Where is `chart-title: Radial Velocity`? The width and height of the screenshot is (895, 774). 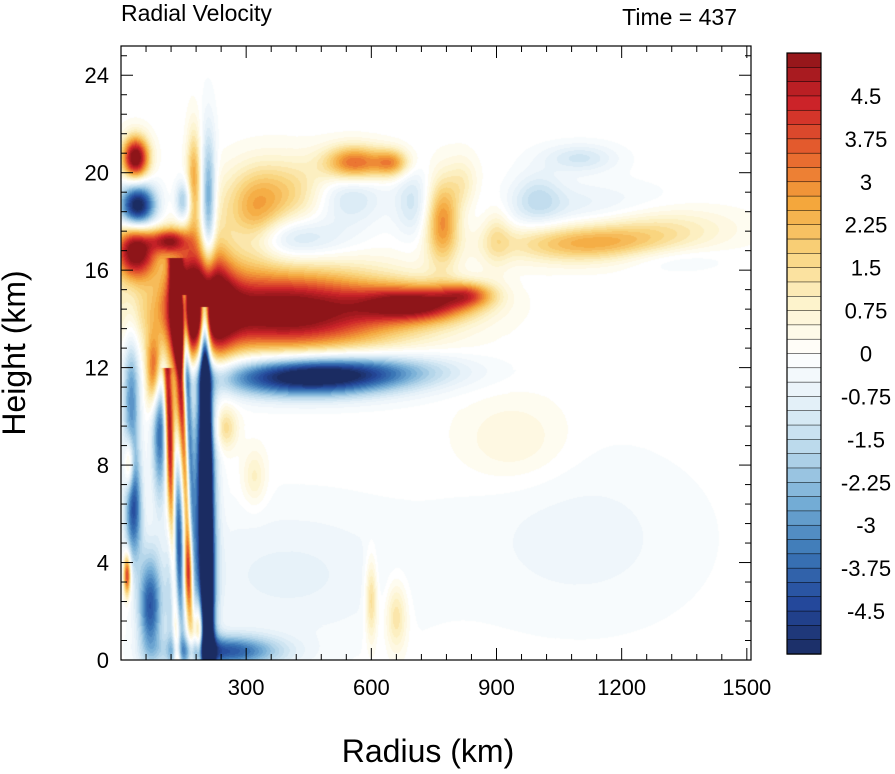
chart-title: Radial Velocity is located at coordinates (196, 13).